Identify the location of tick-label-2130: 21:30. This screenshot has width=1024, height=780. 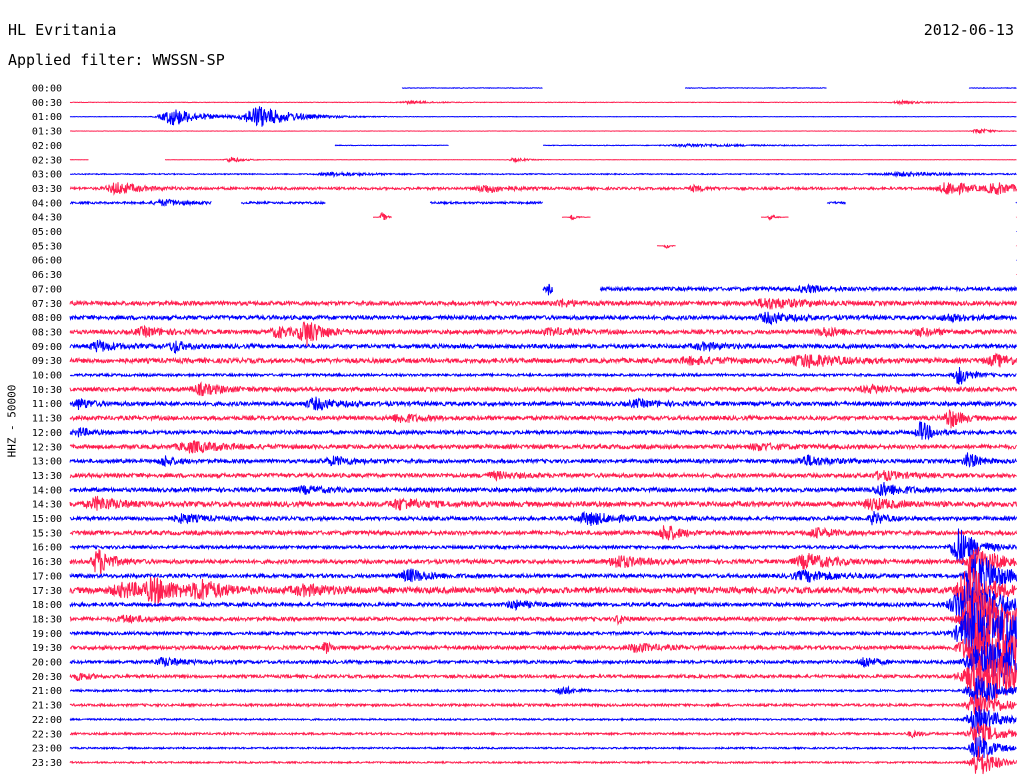
(47, 706).